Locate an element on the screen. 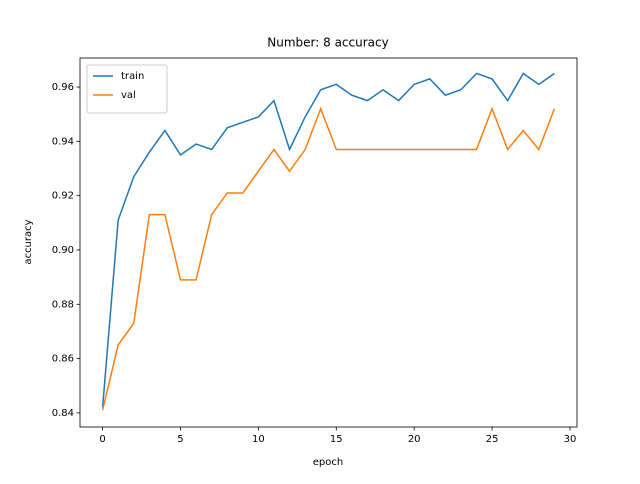 This screenshot has width=640, height=484. x-tick-label: 20 is located at coordinates (414, 439).